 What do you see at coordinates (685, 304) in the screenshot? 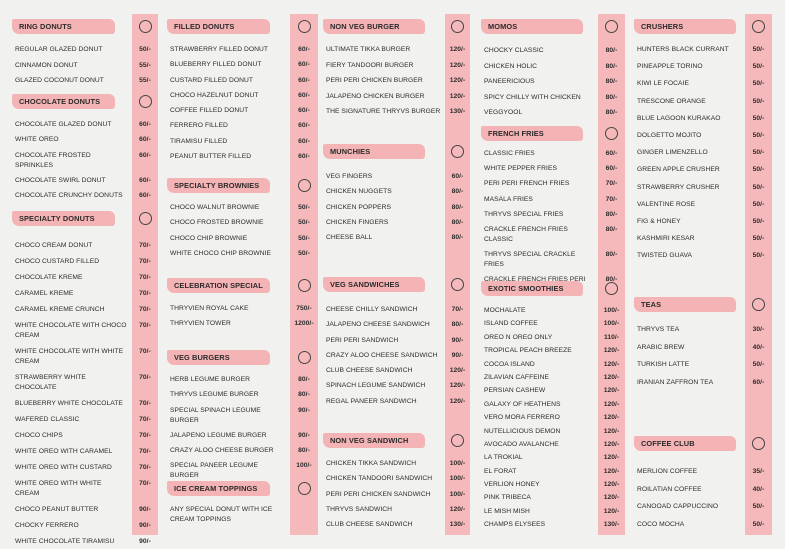
I see `section-title: TEAS` at bounding box center [685, 304].